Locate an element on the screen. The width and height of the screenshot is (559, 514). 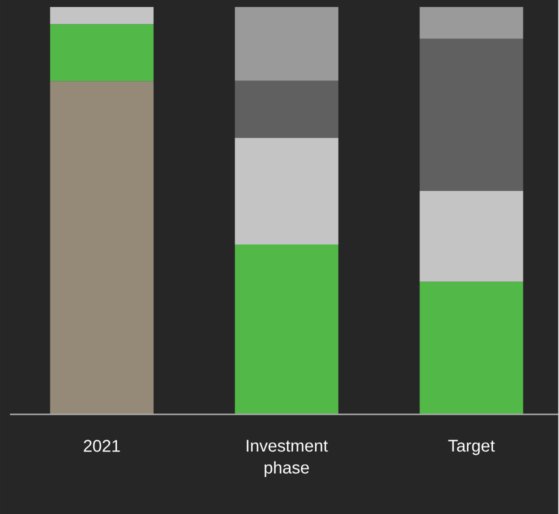
x-tick-label: 2021 is located at coordinates (102, 446).